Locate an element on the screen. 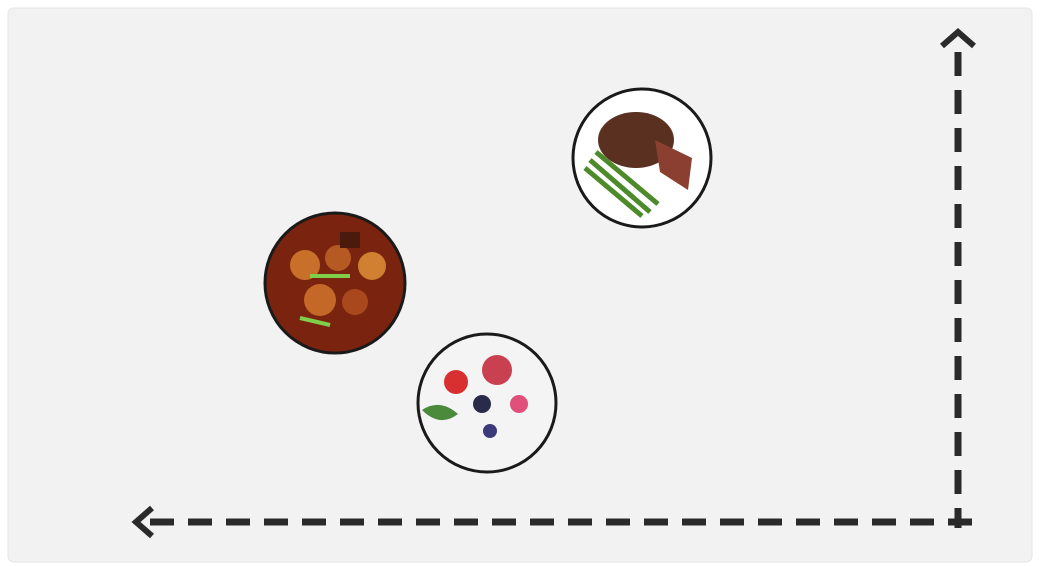 This screenshot has width=1040, height=566. stew-photo is located at coordinates (335, 283).